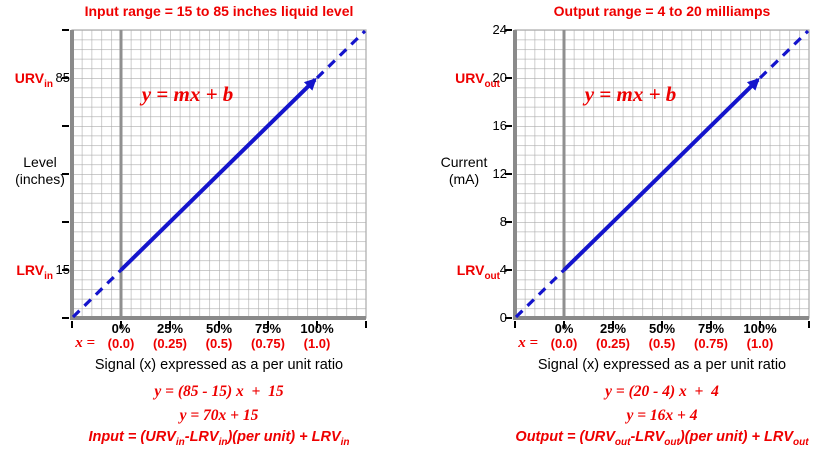  What do you see at coordinates (219, 438) in the screenshot?
I see `input-equation-general: Input = (URVin-LRVin)(per unit) + LRVin` at bounding box center [219, 438].